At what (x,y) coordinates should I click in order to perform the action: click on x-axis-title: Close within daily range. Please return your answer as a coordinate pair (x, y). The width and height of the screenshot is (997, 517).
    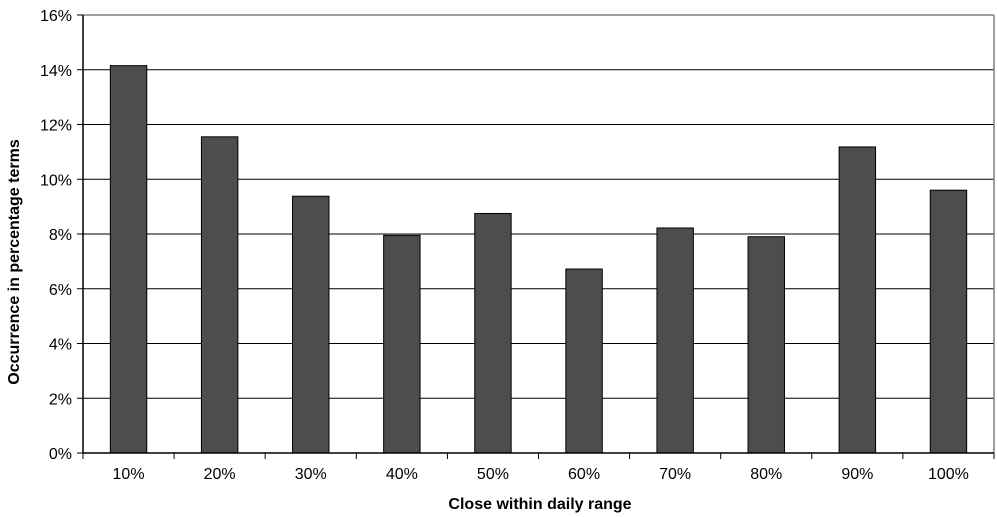
    Looking at the image, I should click on (539, 504).